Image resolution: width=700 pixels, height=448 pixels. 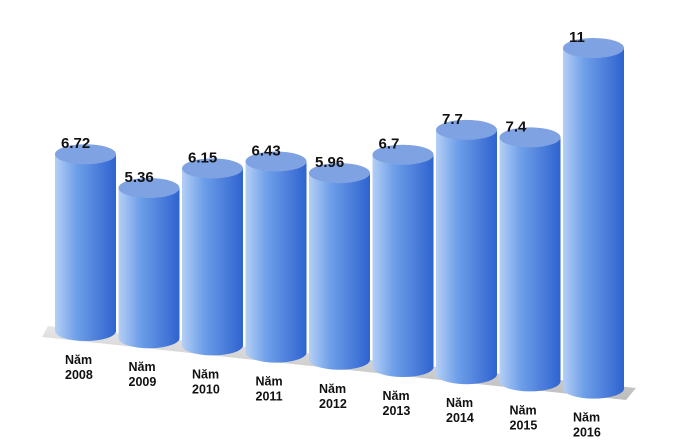 I want to click on data-label-5: 5.96, so click(x=329, y=162).